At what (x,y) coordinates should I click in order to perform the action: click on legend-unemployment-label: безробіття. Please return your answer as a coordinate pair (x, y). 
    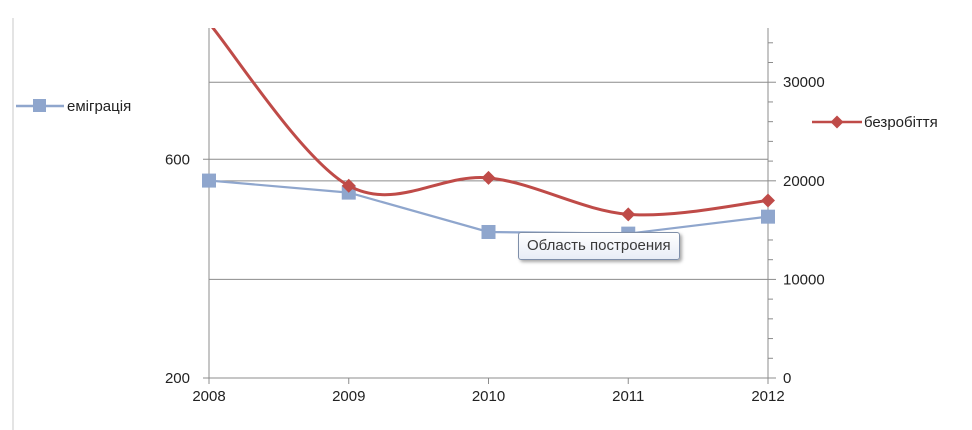
    Looking at the image, I should click on (901, 122).